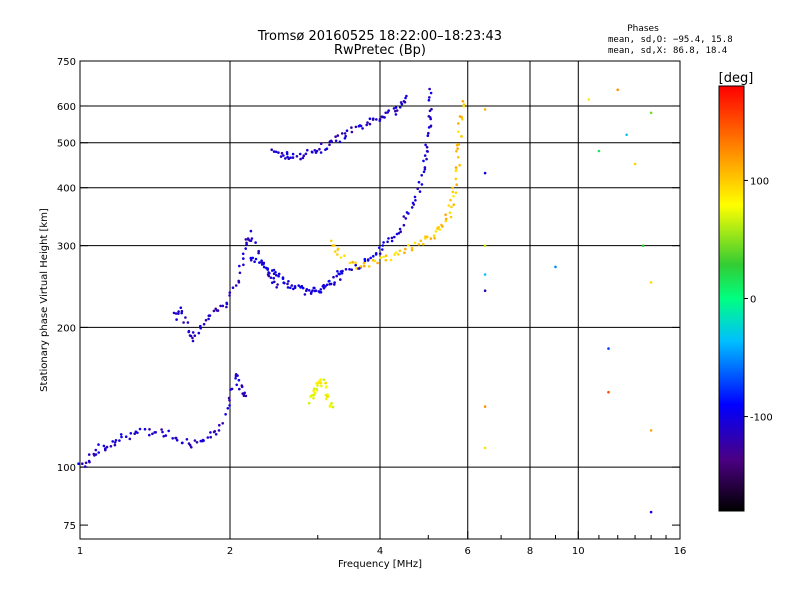  What do you see at coordinates (758, 300) in the screenshot?
I see `colorbar-ticks: 100 0 -100` at bounding box center [758, 300].